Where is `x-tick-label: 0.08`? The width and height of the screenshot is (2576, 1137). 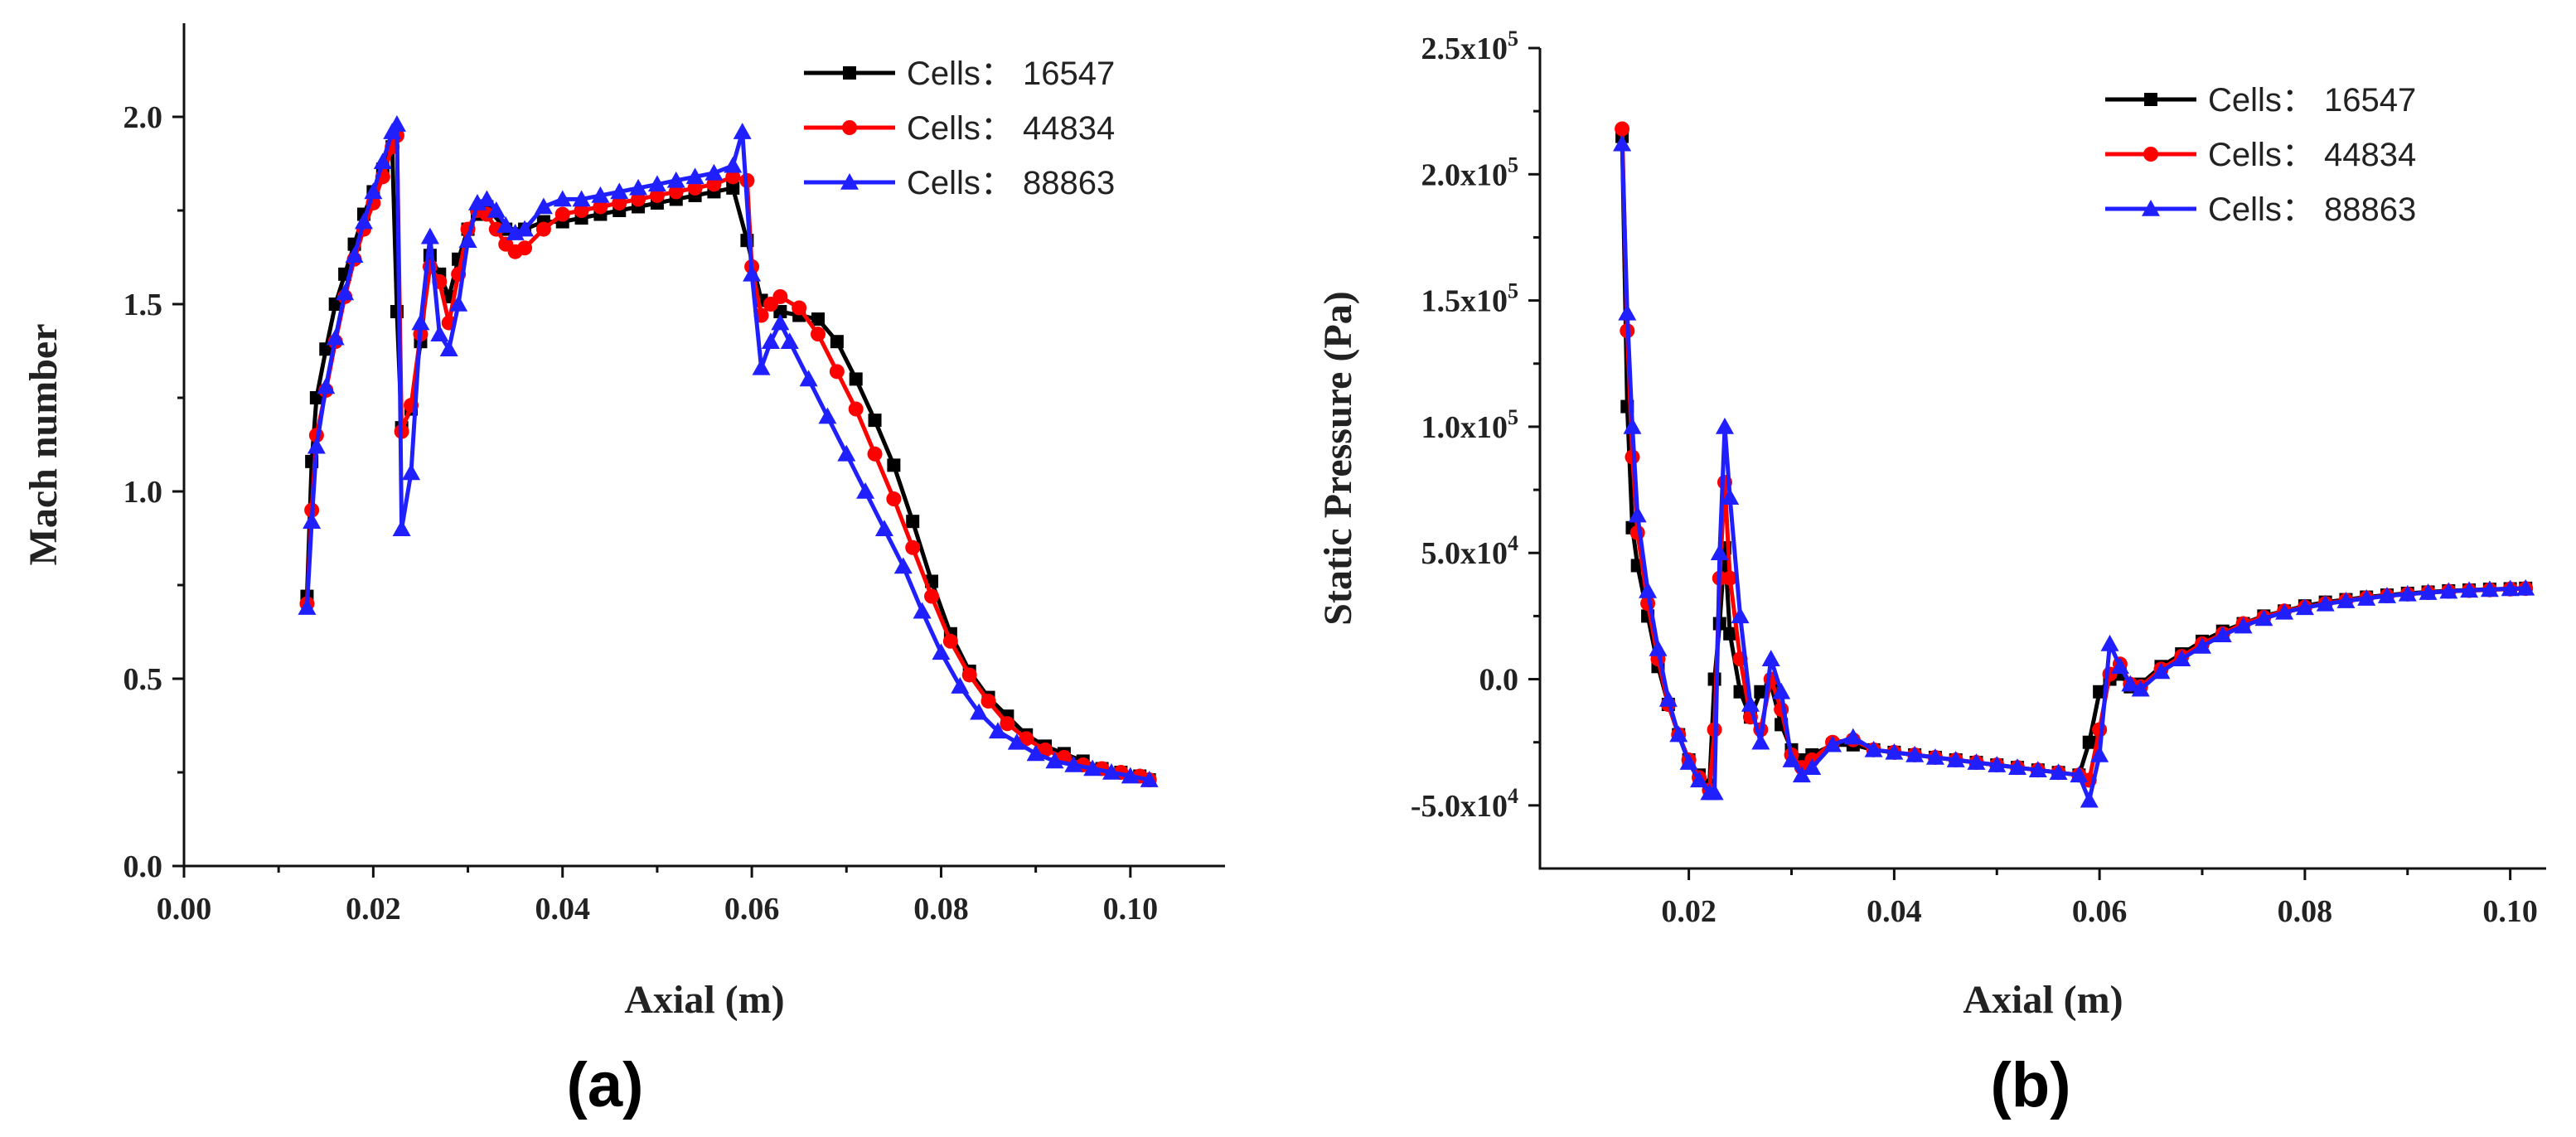 x-tick-label: 0.08 is located at coordinates (941, 909).